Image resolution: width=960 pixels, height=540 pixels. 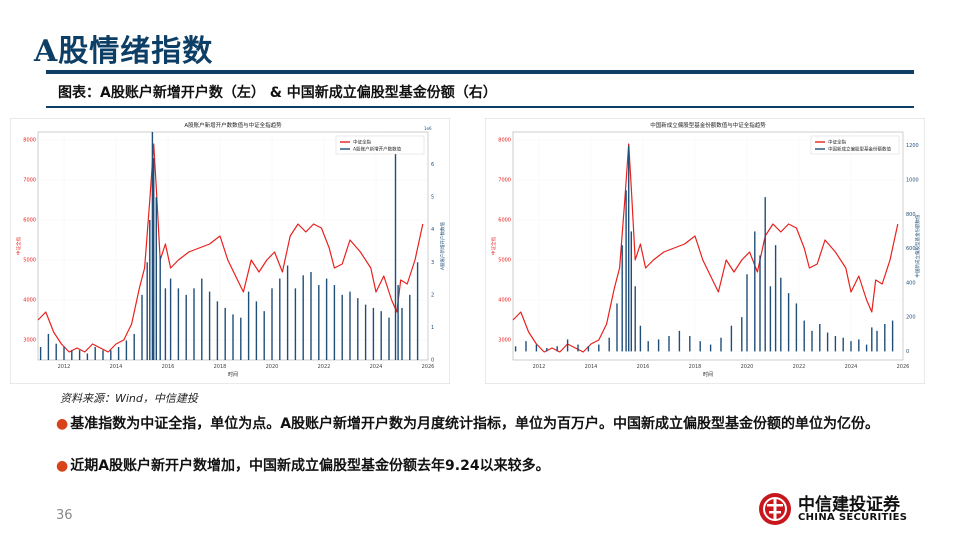 I want to click on logo-text-en: CHINA SECURITIES, so click(x=853, y=517).